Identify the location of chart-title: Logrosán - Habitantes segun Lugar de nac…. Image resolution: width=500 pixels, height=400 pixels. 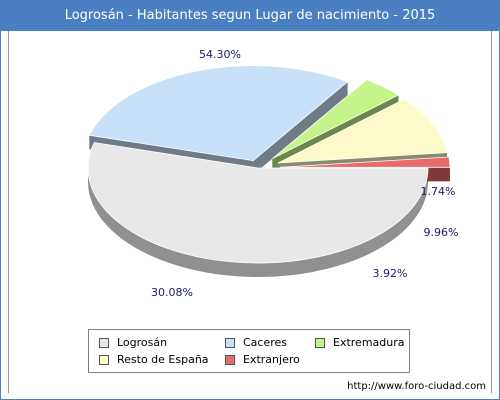
(250, 16).